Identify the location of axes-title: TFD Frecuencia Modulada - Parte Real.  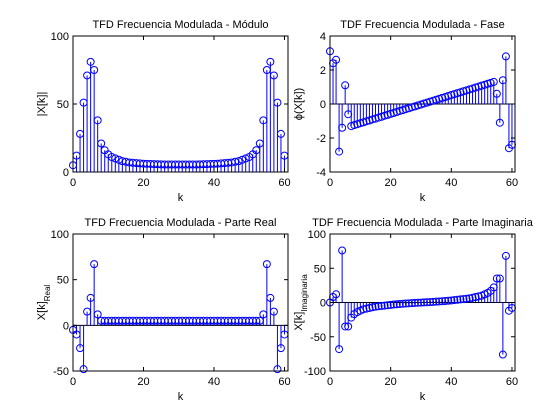
(181, 223).